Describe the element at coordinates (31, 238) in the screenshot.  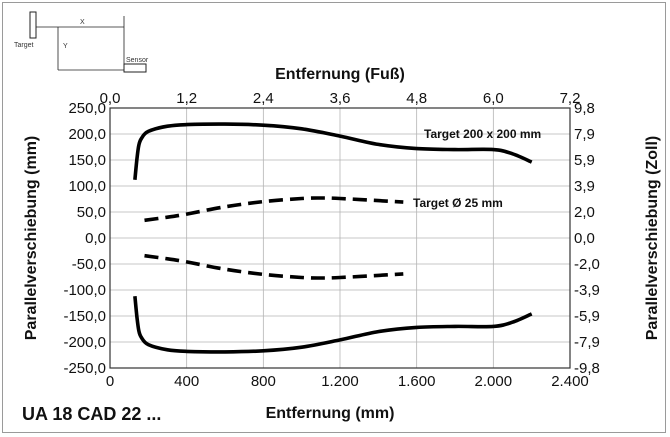
I see `y-axis-title: Parallelverschiebung (mm)` at that location.